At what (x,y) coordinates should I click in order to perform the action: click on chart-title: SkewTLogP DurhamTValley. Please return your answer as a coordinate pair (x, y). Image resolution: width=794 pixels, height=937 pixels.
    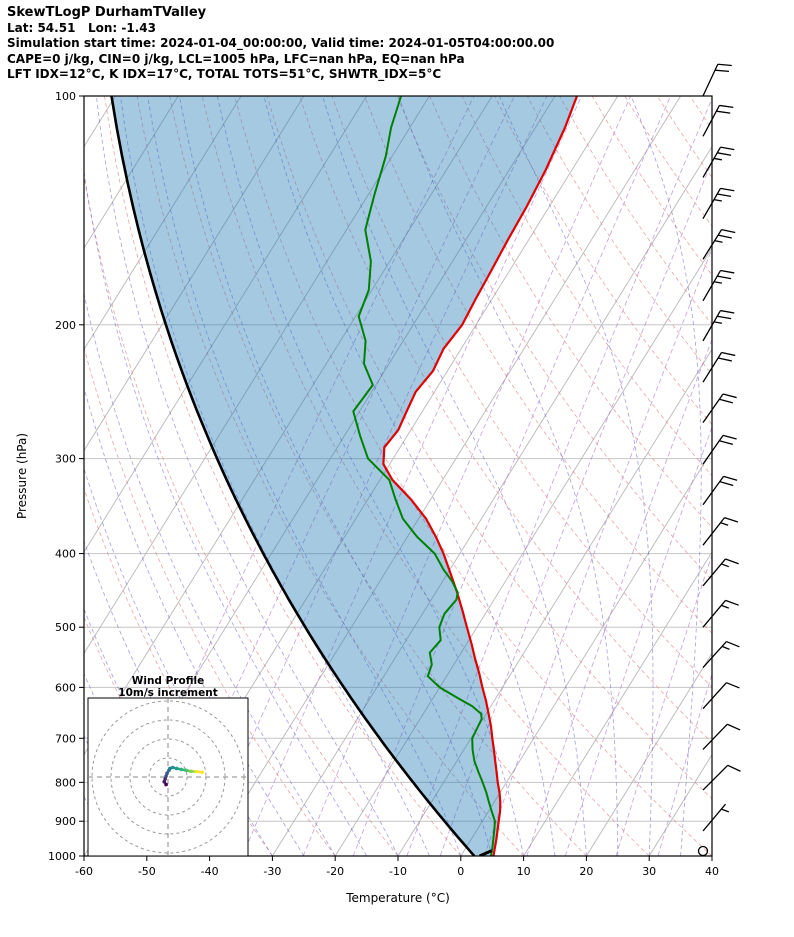
    Looking at the image, I should click on (107, 12).